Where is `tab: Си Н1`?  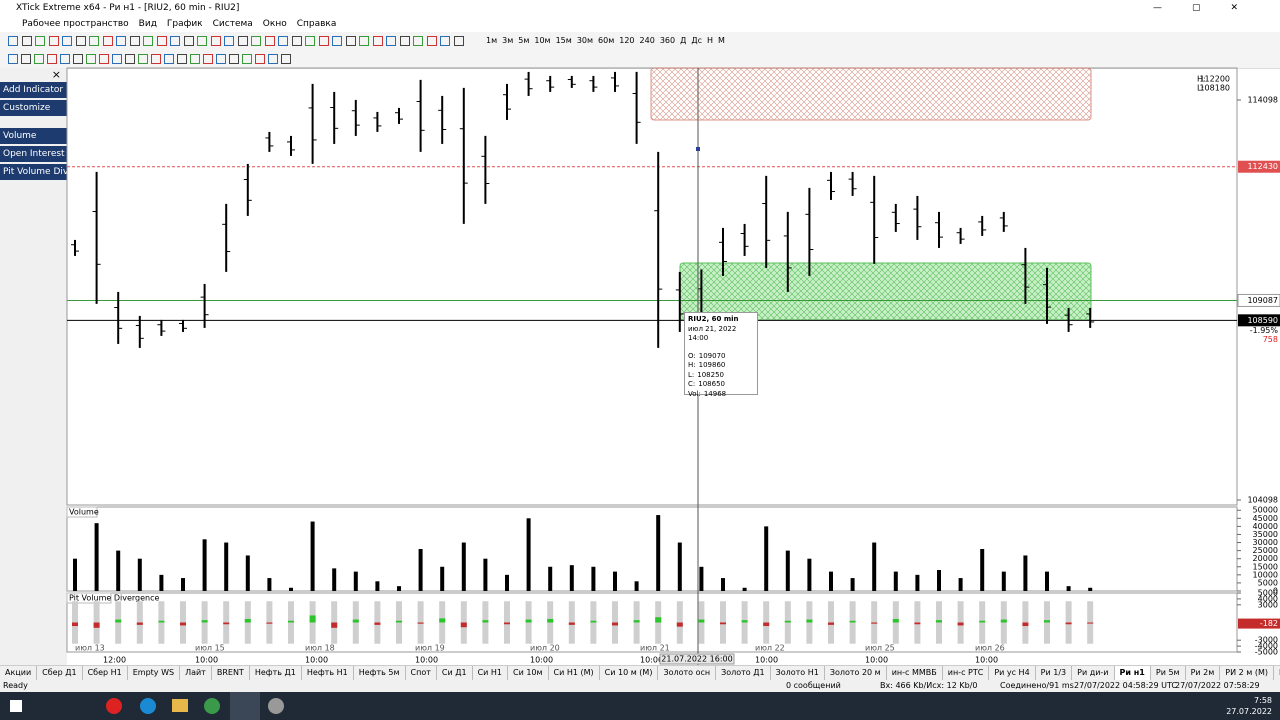
tab: Си Н1 is located at coordinates (490, 673).